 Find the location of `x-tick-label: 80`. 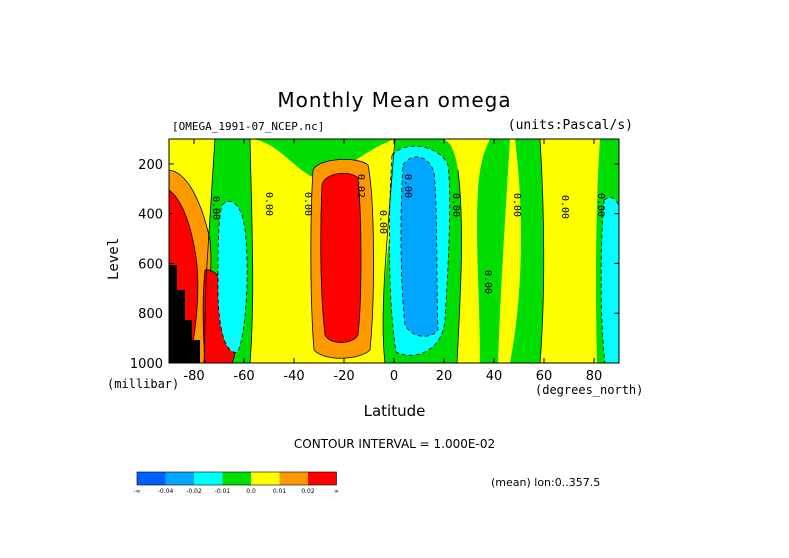

x-tick-label: 80 is located at coordinates (594, 376).